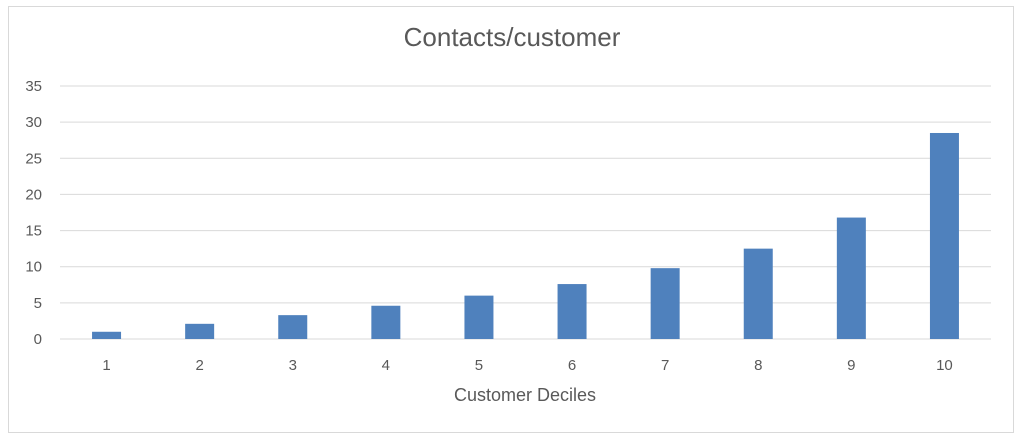 The width and height of the screenshot is (1024, 442). What do you see at coordinates (38, 339) in the screenshot?
I see `y-tick-label: 0` at bounding box center [38, 339].